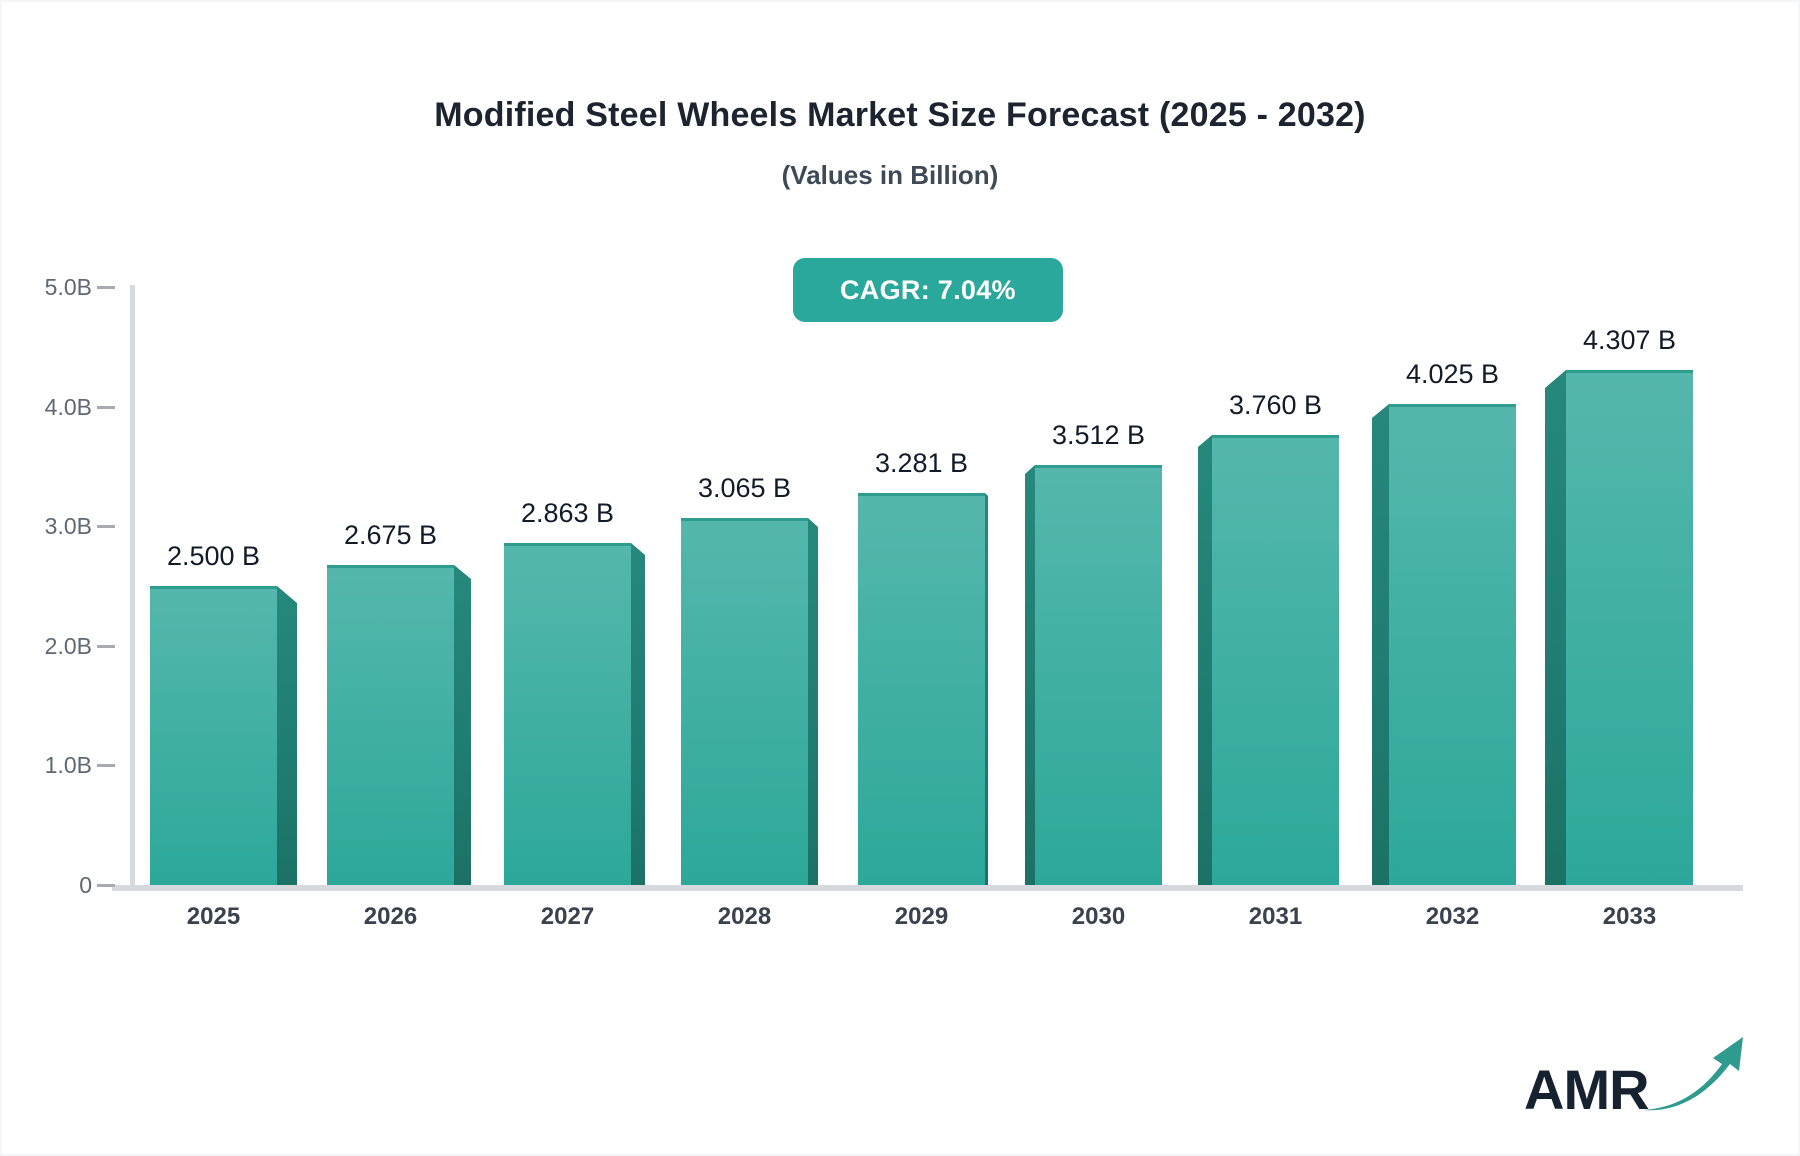 The height and width of the screenshot is (1156, 1800). I want to click on x-axis-label-2028: 2028, so click(744, 916).